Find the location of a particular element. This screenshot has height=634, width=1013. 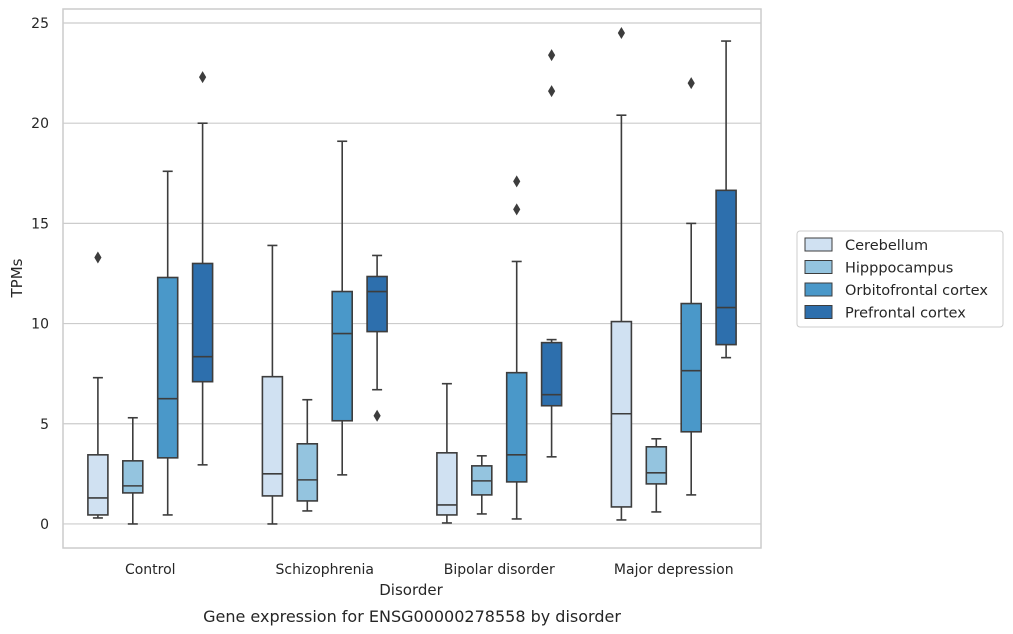

legend-label: Cerebellum is located at coordinates (886, 246).